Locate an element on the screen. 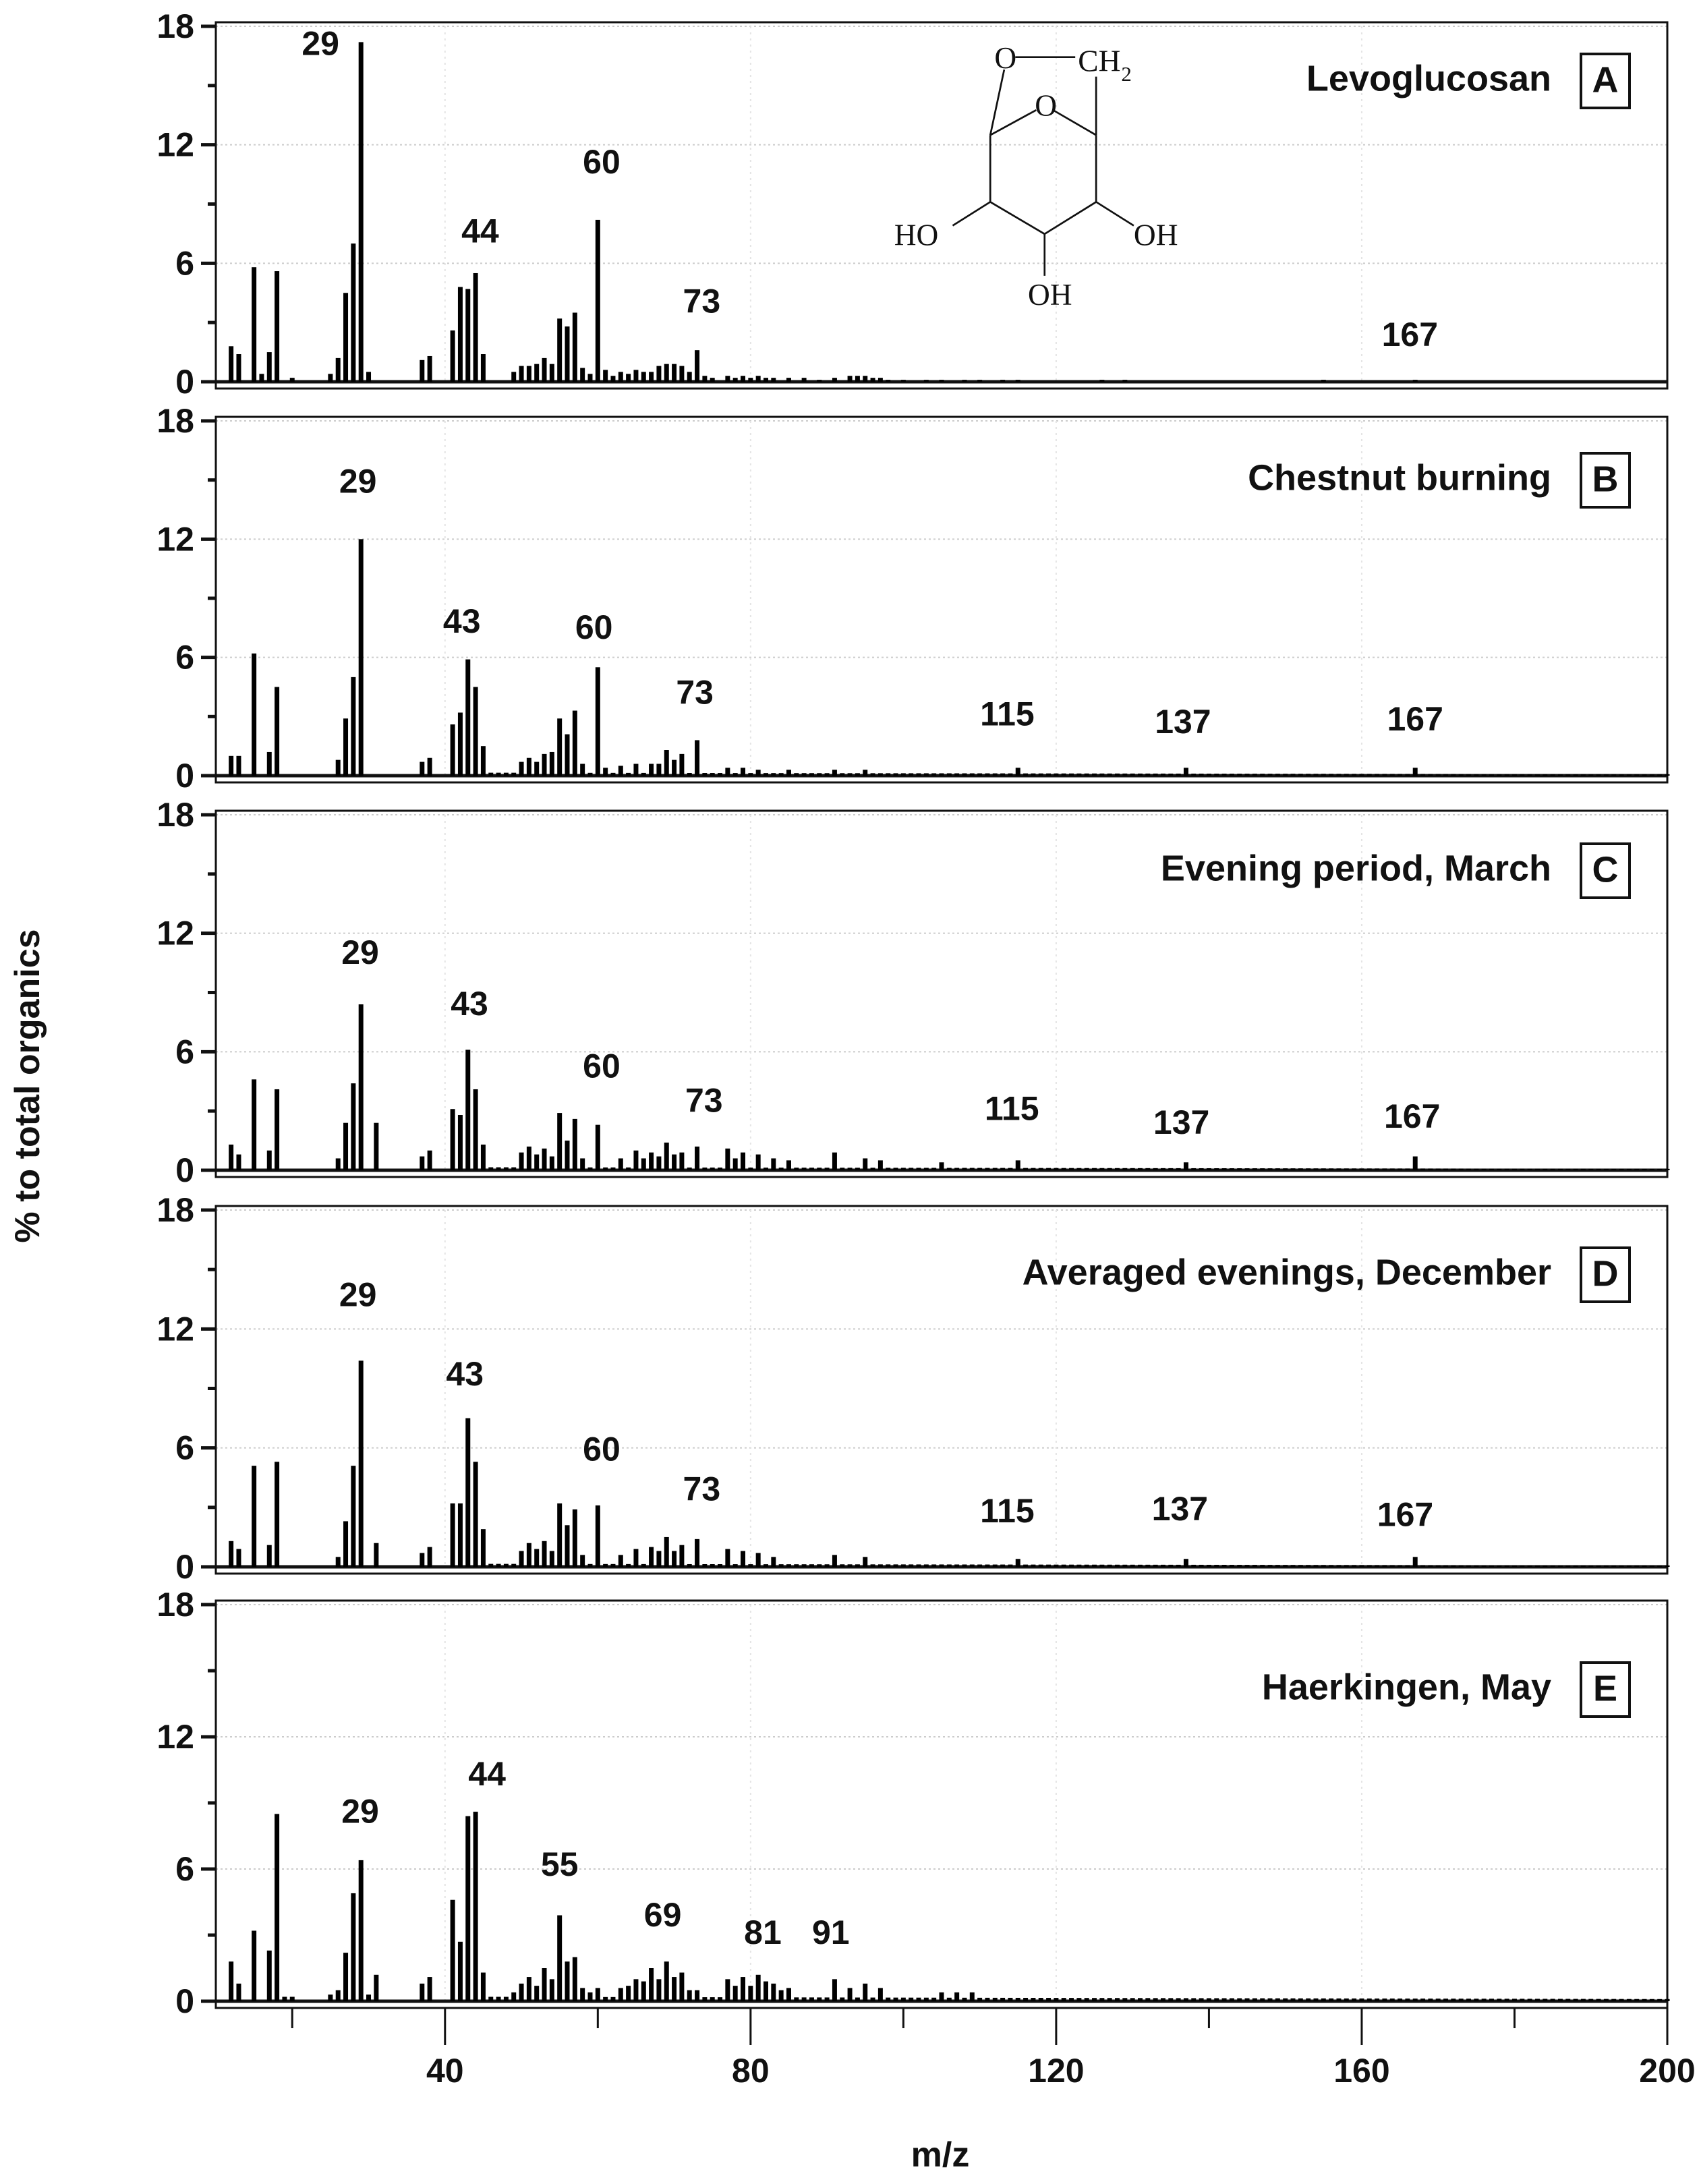 The width and height of the screenshot is (1699, 2184). ring-o-label: O is located at coordinates (1046, 105).